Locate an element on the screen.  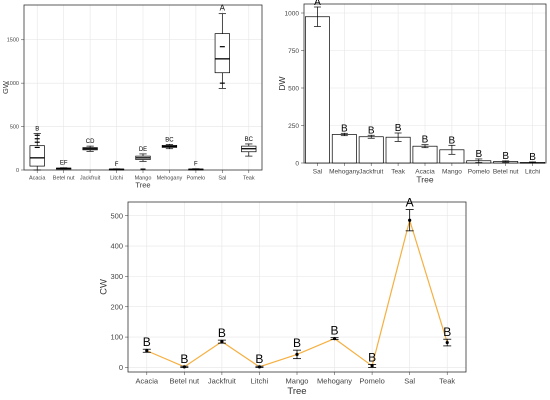
dw-tick-label-y: 250 is located at coordinates (293, 126).